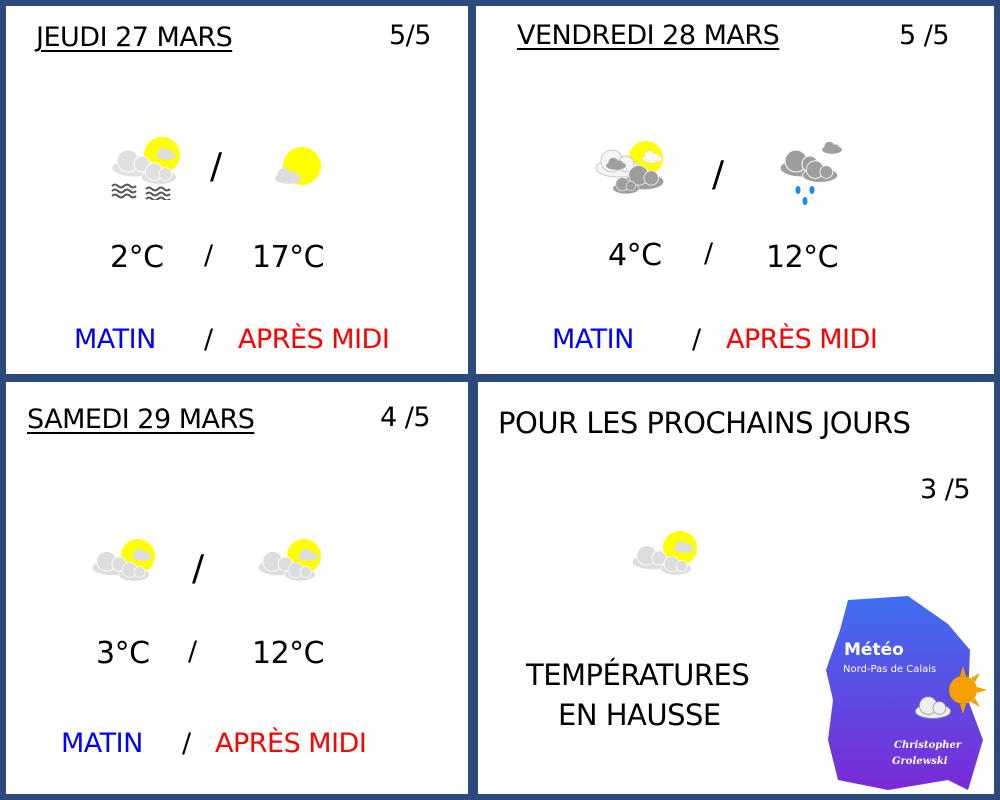 This screenshot has height=800, width=1000. I want to click on day-title: VENDREDI 28 MARS, so click(648, 35).